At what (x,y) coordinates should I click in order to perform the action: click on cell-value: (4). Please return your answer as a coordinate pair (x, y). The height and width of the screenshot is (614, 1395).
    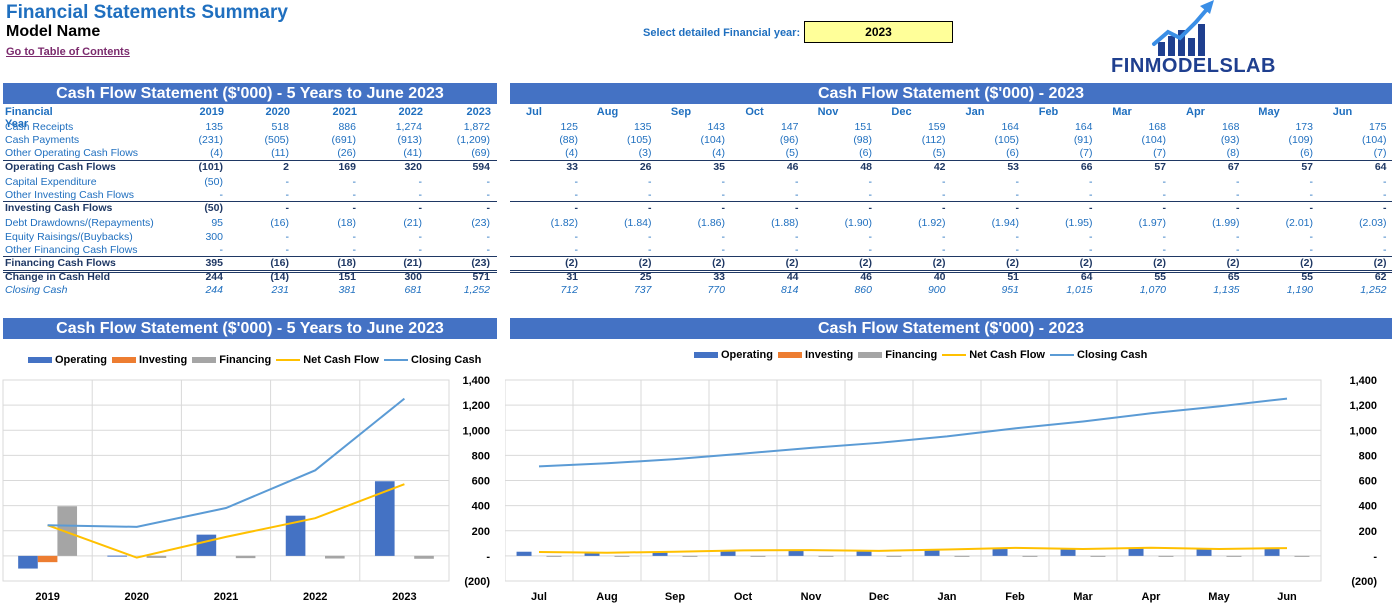
    Looking at the image, I should click on (571, 153).